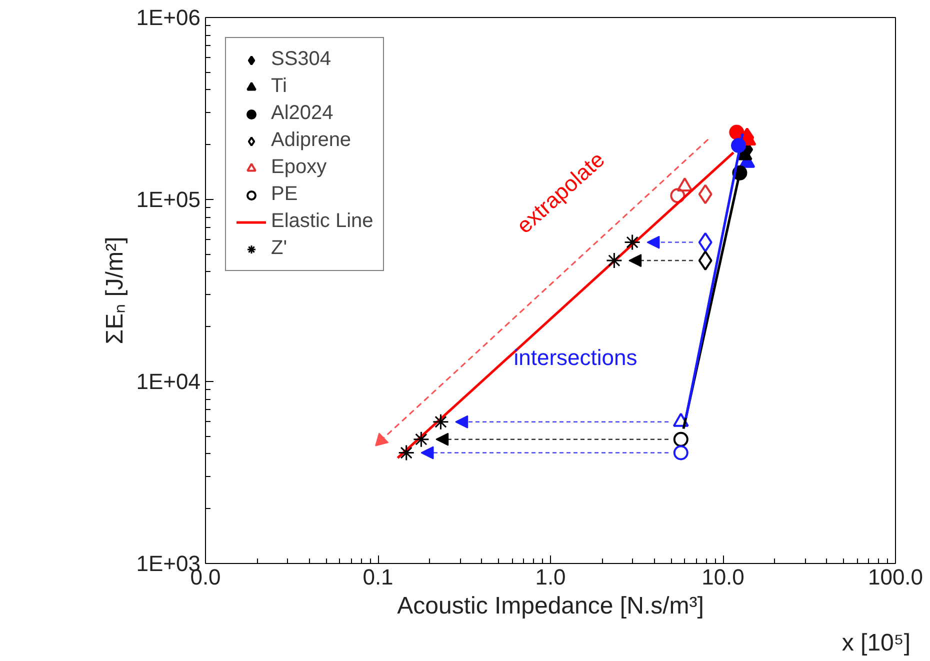 The height and width of the screenshot is (661, 930). Describe the element at coordinates (301, 59) in the screenshot. I see `legend-label: SS304` at that location.